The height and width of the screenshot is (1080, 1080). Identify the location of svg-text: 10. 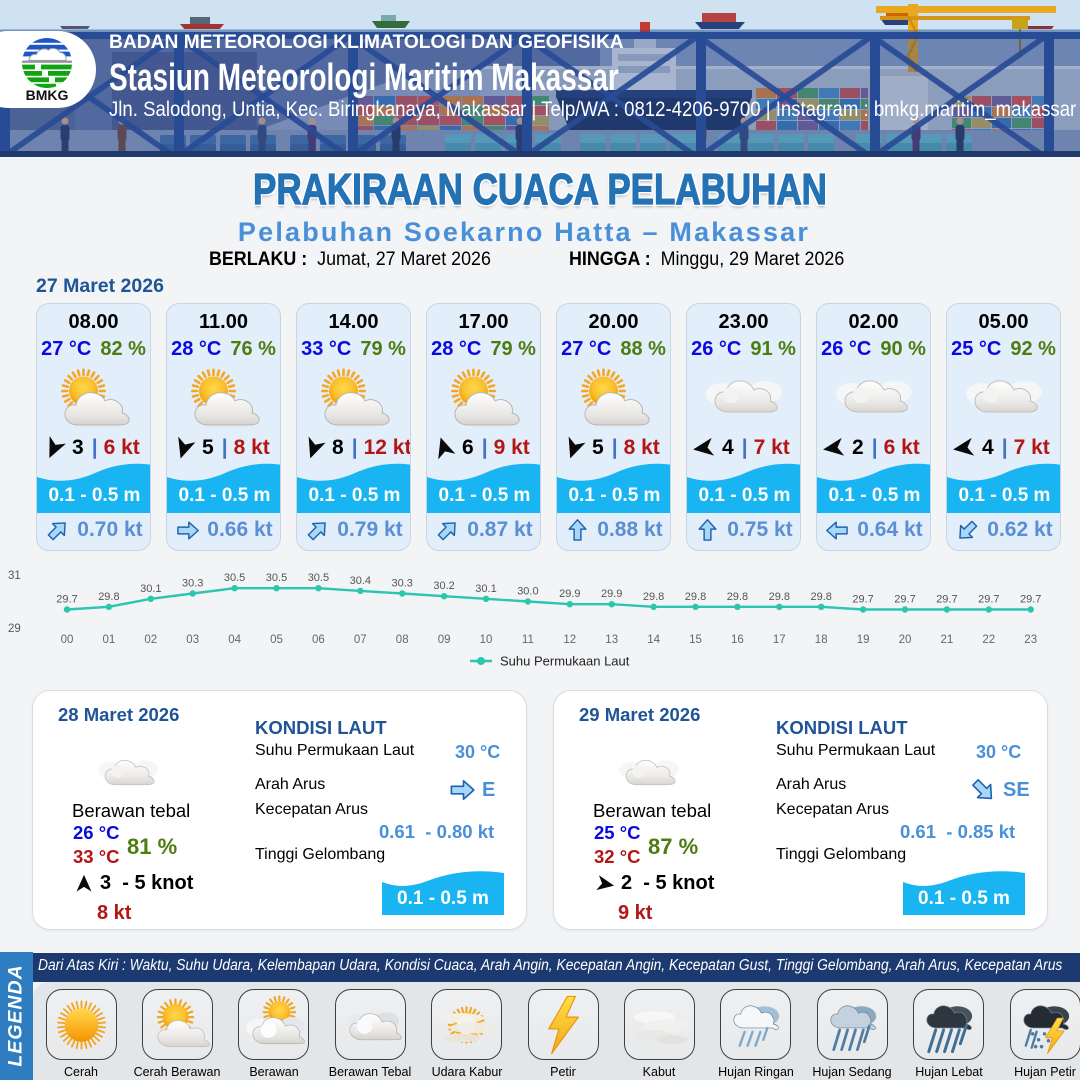
(486, 640).